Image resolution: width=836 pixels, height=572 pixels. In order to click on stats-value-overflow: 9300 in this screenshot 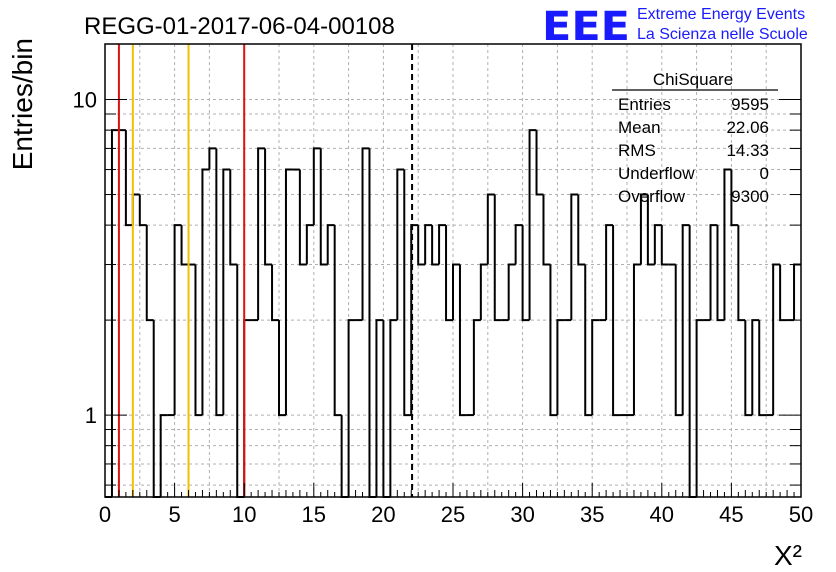, I will do `click(750, 196)`.